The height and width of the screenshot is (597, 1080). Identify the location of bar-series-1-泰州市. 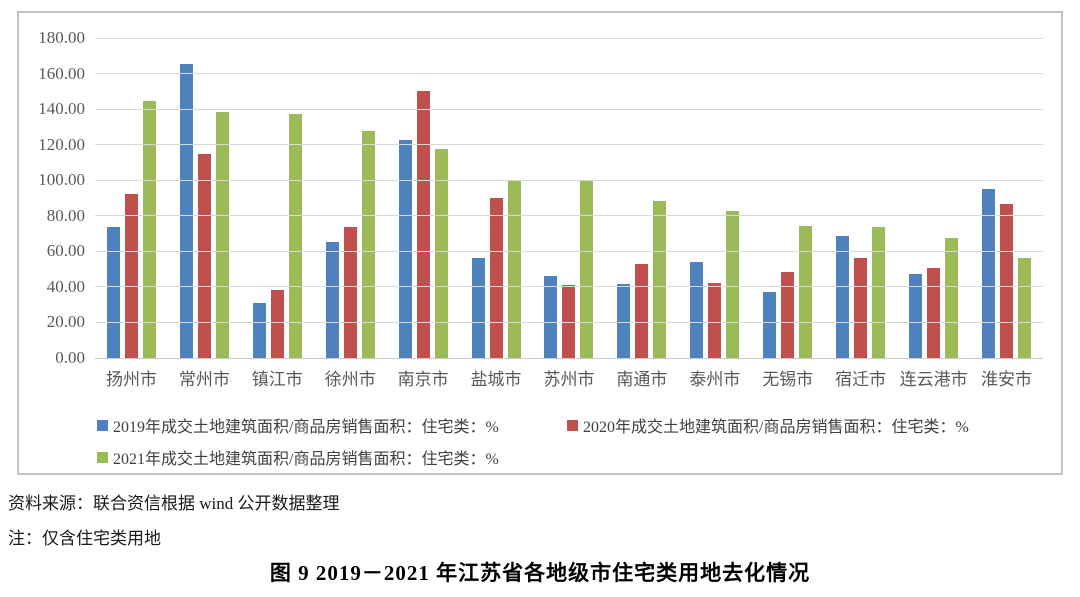
(715, 320).